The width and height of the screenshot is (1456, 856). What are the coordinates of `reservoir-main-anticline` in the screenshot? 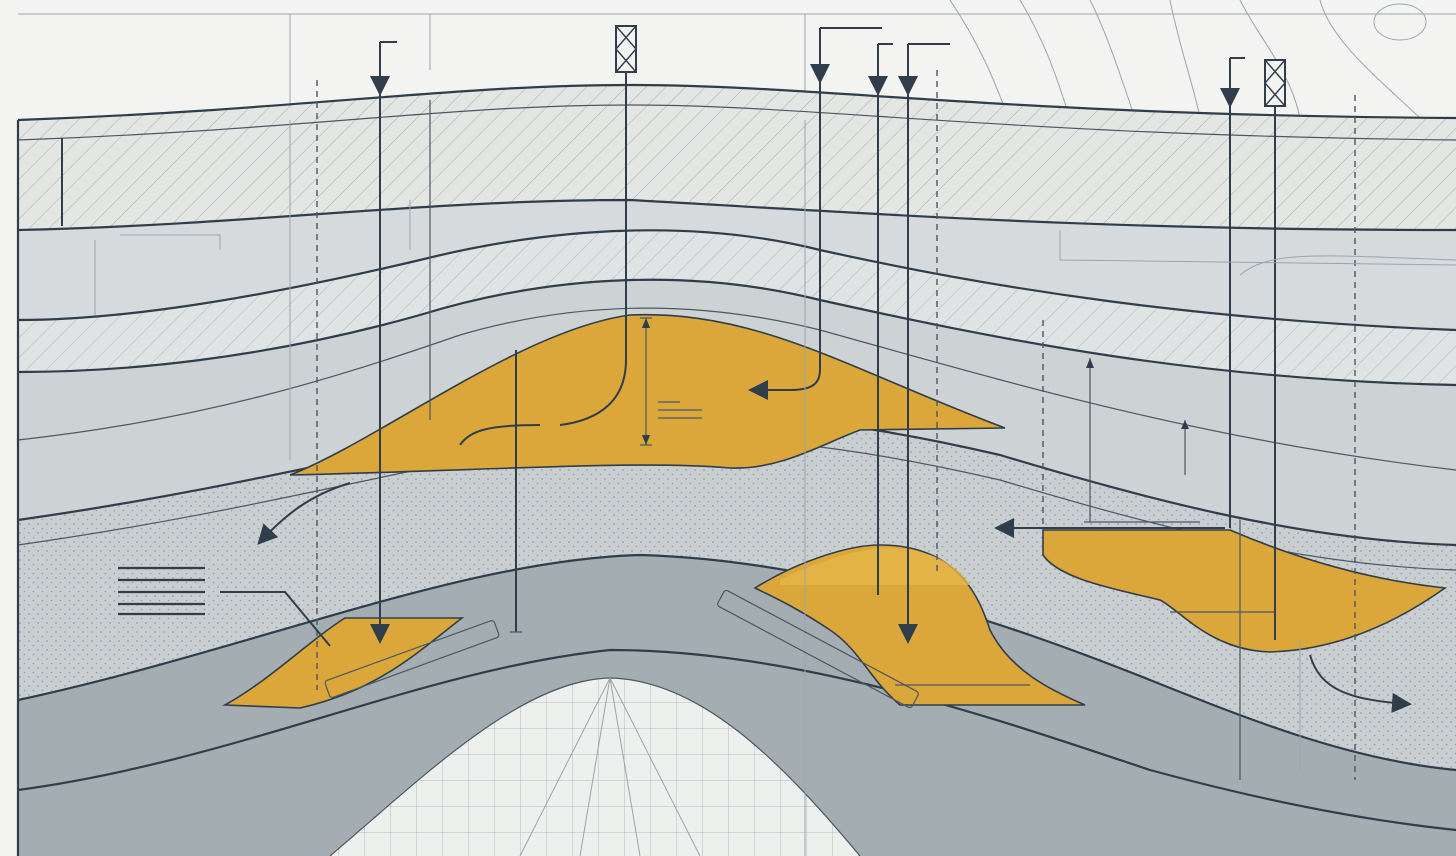 It's located at (647, 394).